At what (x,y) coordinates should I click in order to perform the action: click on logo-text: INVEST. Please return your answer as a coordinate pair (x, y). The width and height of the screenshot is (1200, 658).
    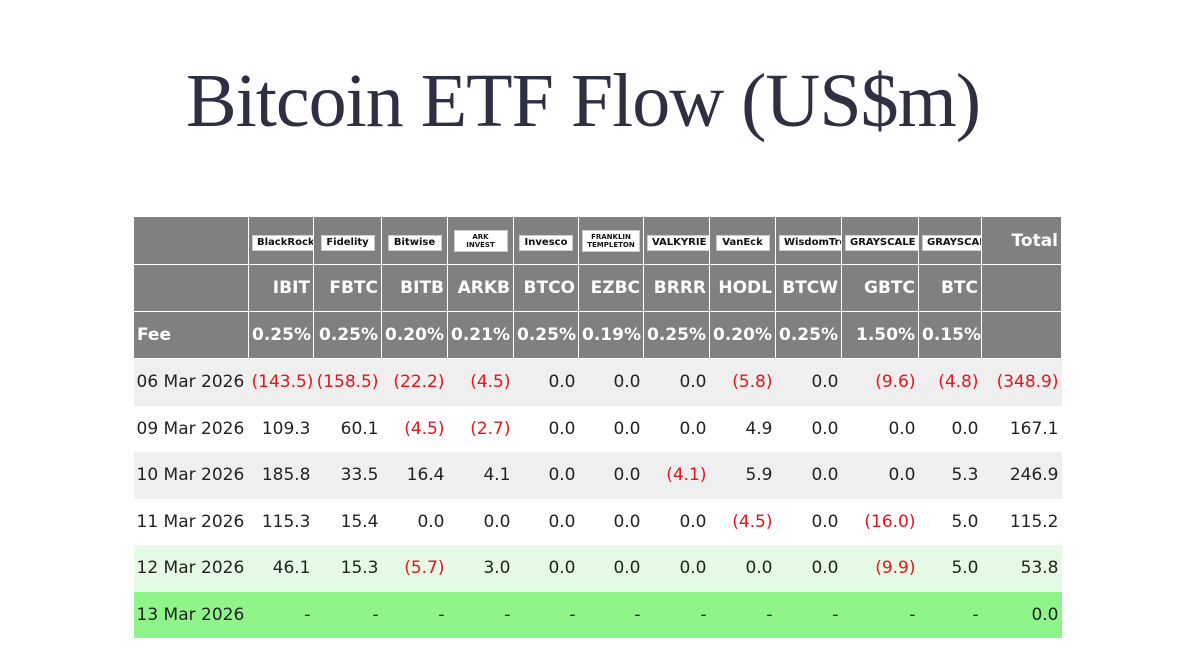
    Looking at the image, I should click on (480, 244).